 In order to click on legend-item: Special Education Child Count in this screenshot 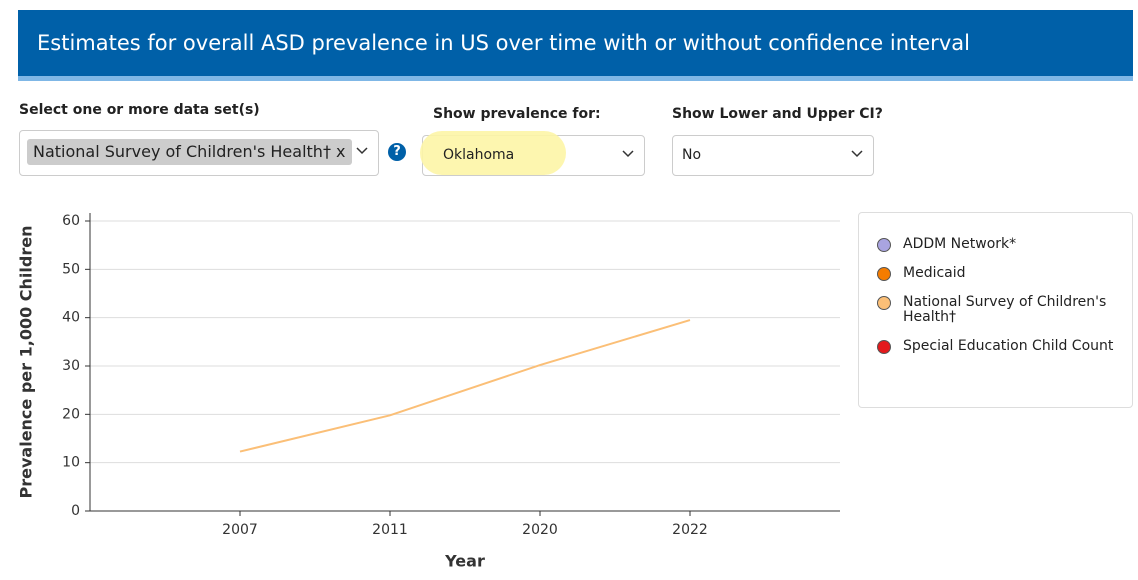, I will do `click(1004, 346)`.